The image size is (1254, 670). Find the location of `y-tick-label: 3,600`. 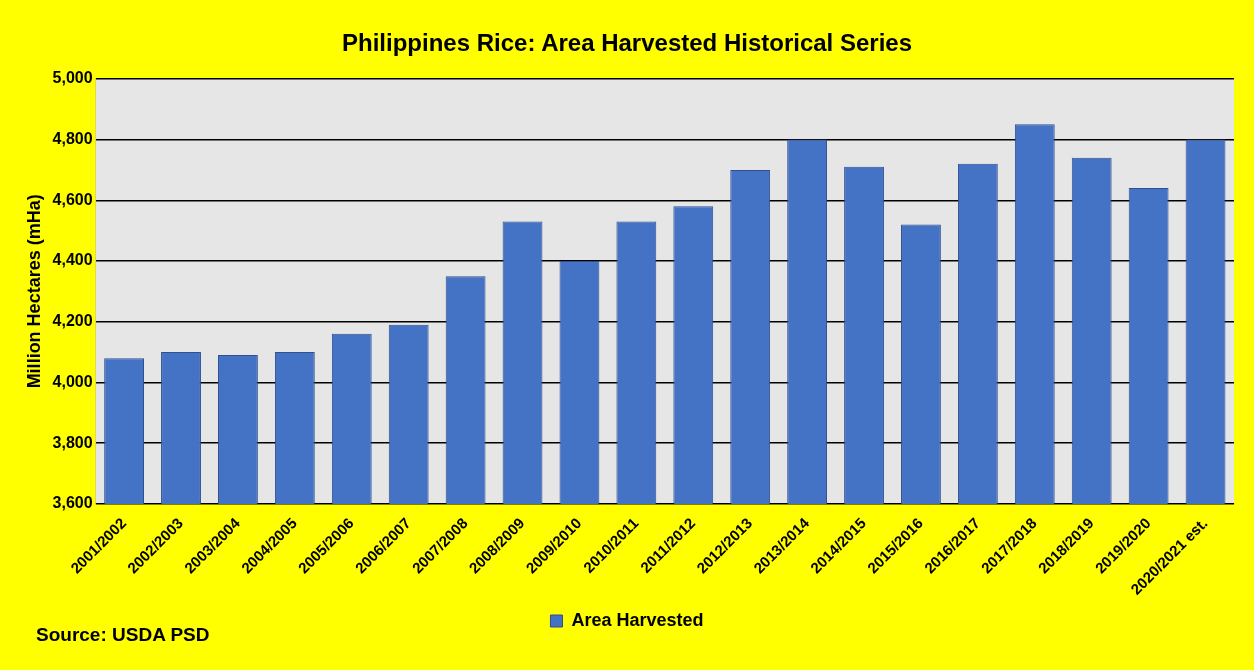

y-tick-label: 3,600 is located at coordinates (72, 503).